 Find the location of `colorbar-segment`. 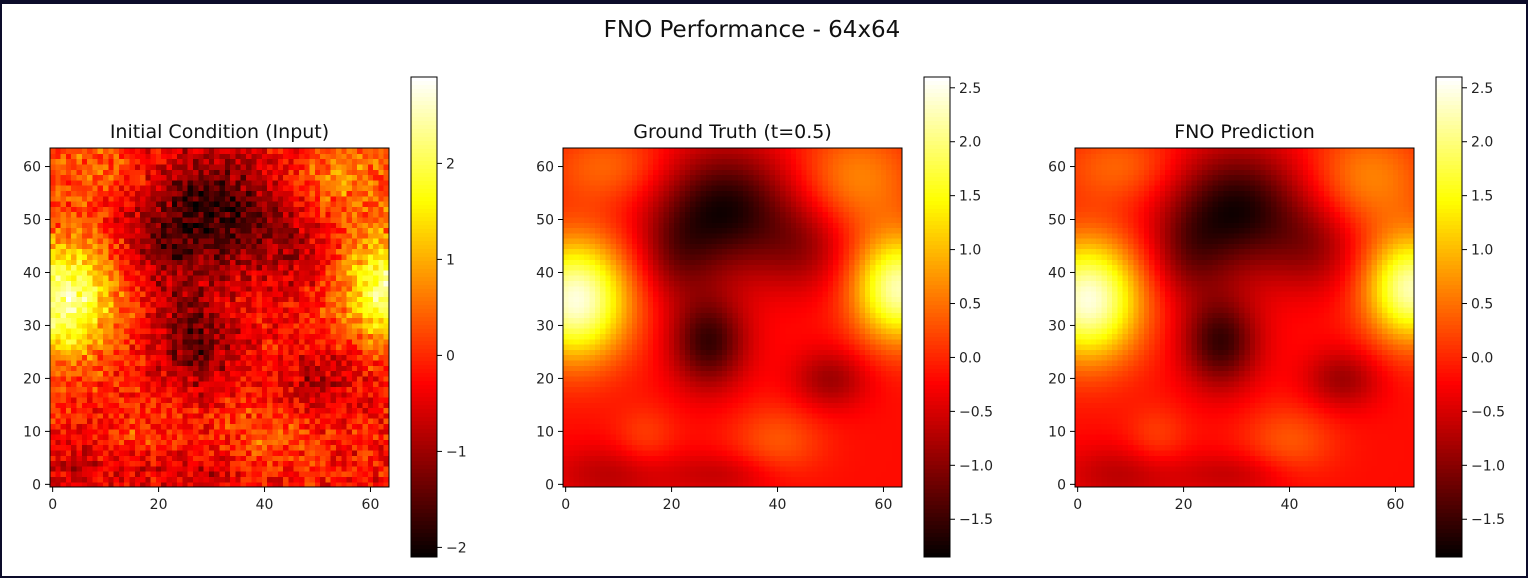

colorbar-segment is located at coordinates (424, 175).